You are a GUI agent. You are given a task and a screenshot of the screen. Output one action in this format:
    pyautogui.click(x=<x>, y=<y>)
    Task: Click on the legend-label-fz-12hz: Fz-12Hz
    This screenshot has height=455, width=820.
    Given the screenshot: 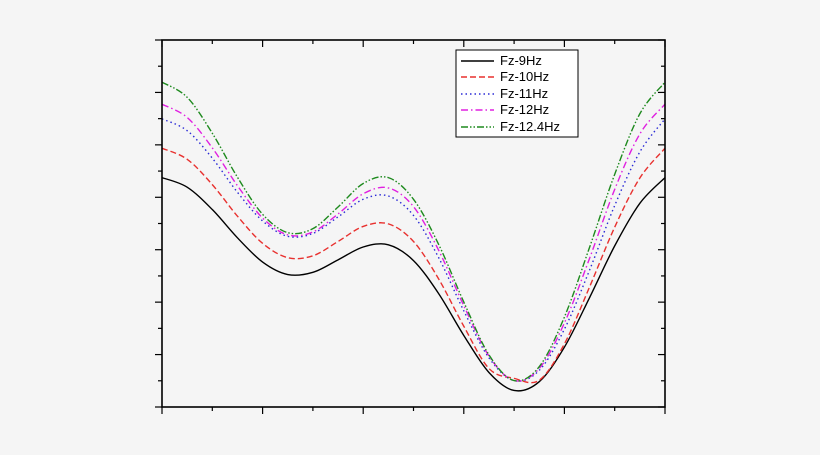 What is the action you would take?
    pyautogui.click(x=524, y=109)
    